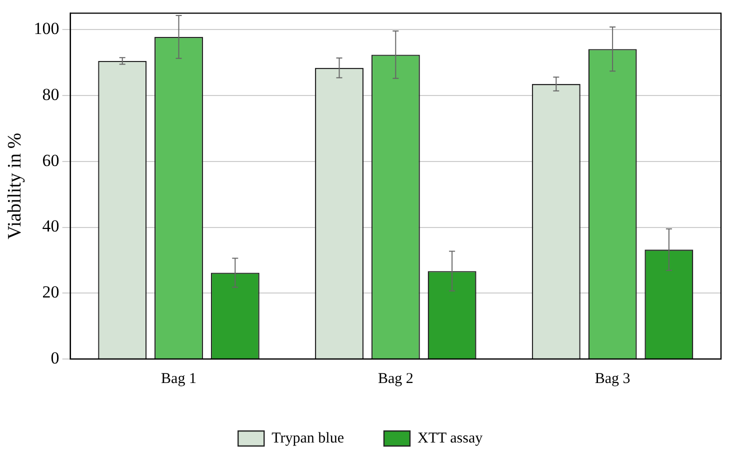 This screenshot has height=456, width=735. What do you see at coordinates (51, 94) in the screenshot?
I see `y-tick-label: 80` at bounding box center [51, 94].